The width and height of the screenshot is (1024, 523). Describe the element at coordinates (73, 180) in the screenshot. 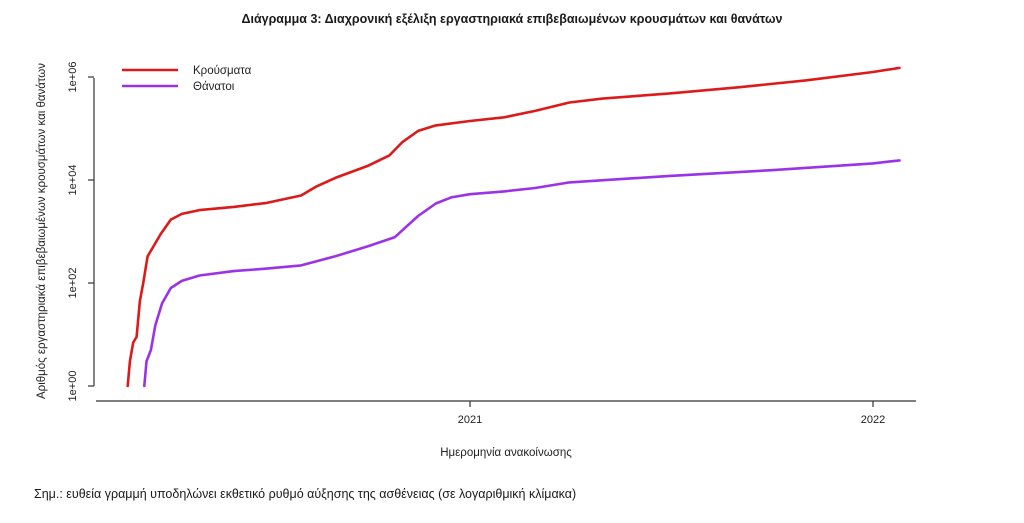

I see `y-tick-label: 1e+04` at that location.